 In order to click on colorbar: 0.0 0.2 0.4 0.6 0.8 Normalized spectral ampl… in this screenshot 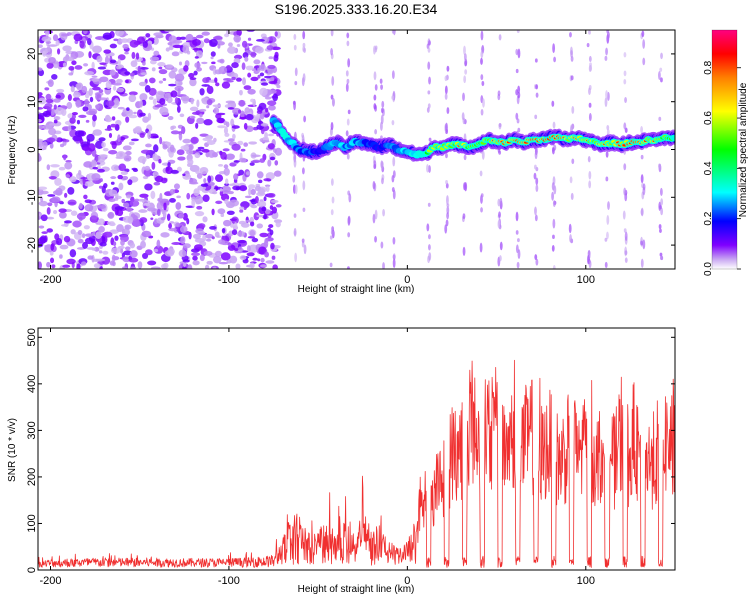, I will do `click(726, 152)`.